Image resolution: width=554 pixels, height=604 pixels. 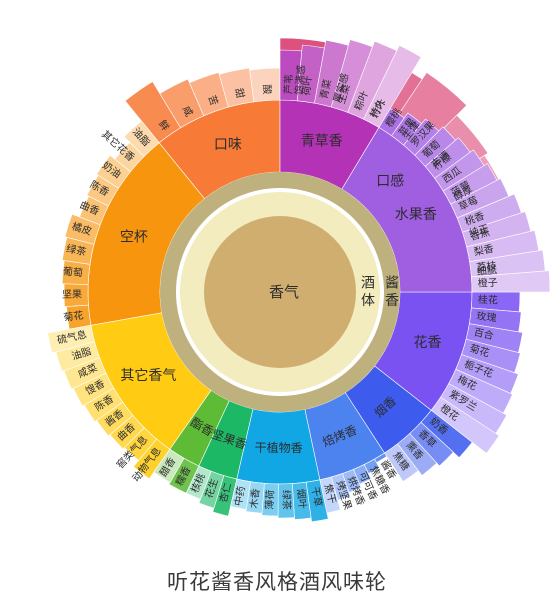 I want to click on category-10-item-1-label: 桂花, so click(x=488, y=300).